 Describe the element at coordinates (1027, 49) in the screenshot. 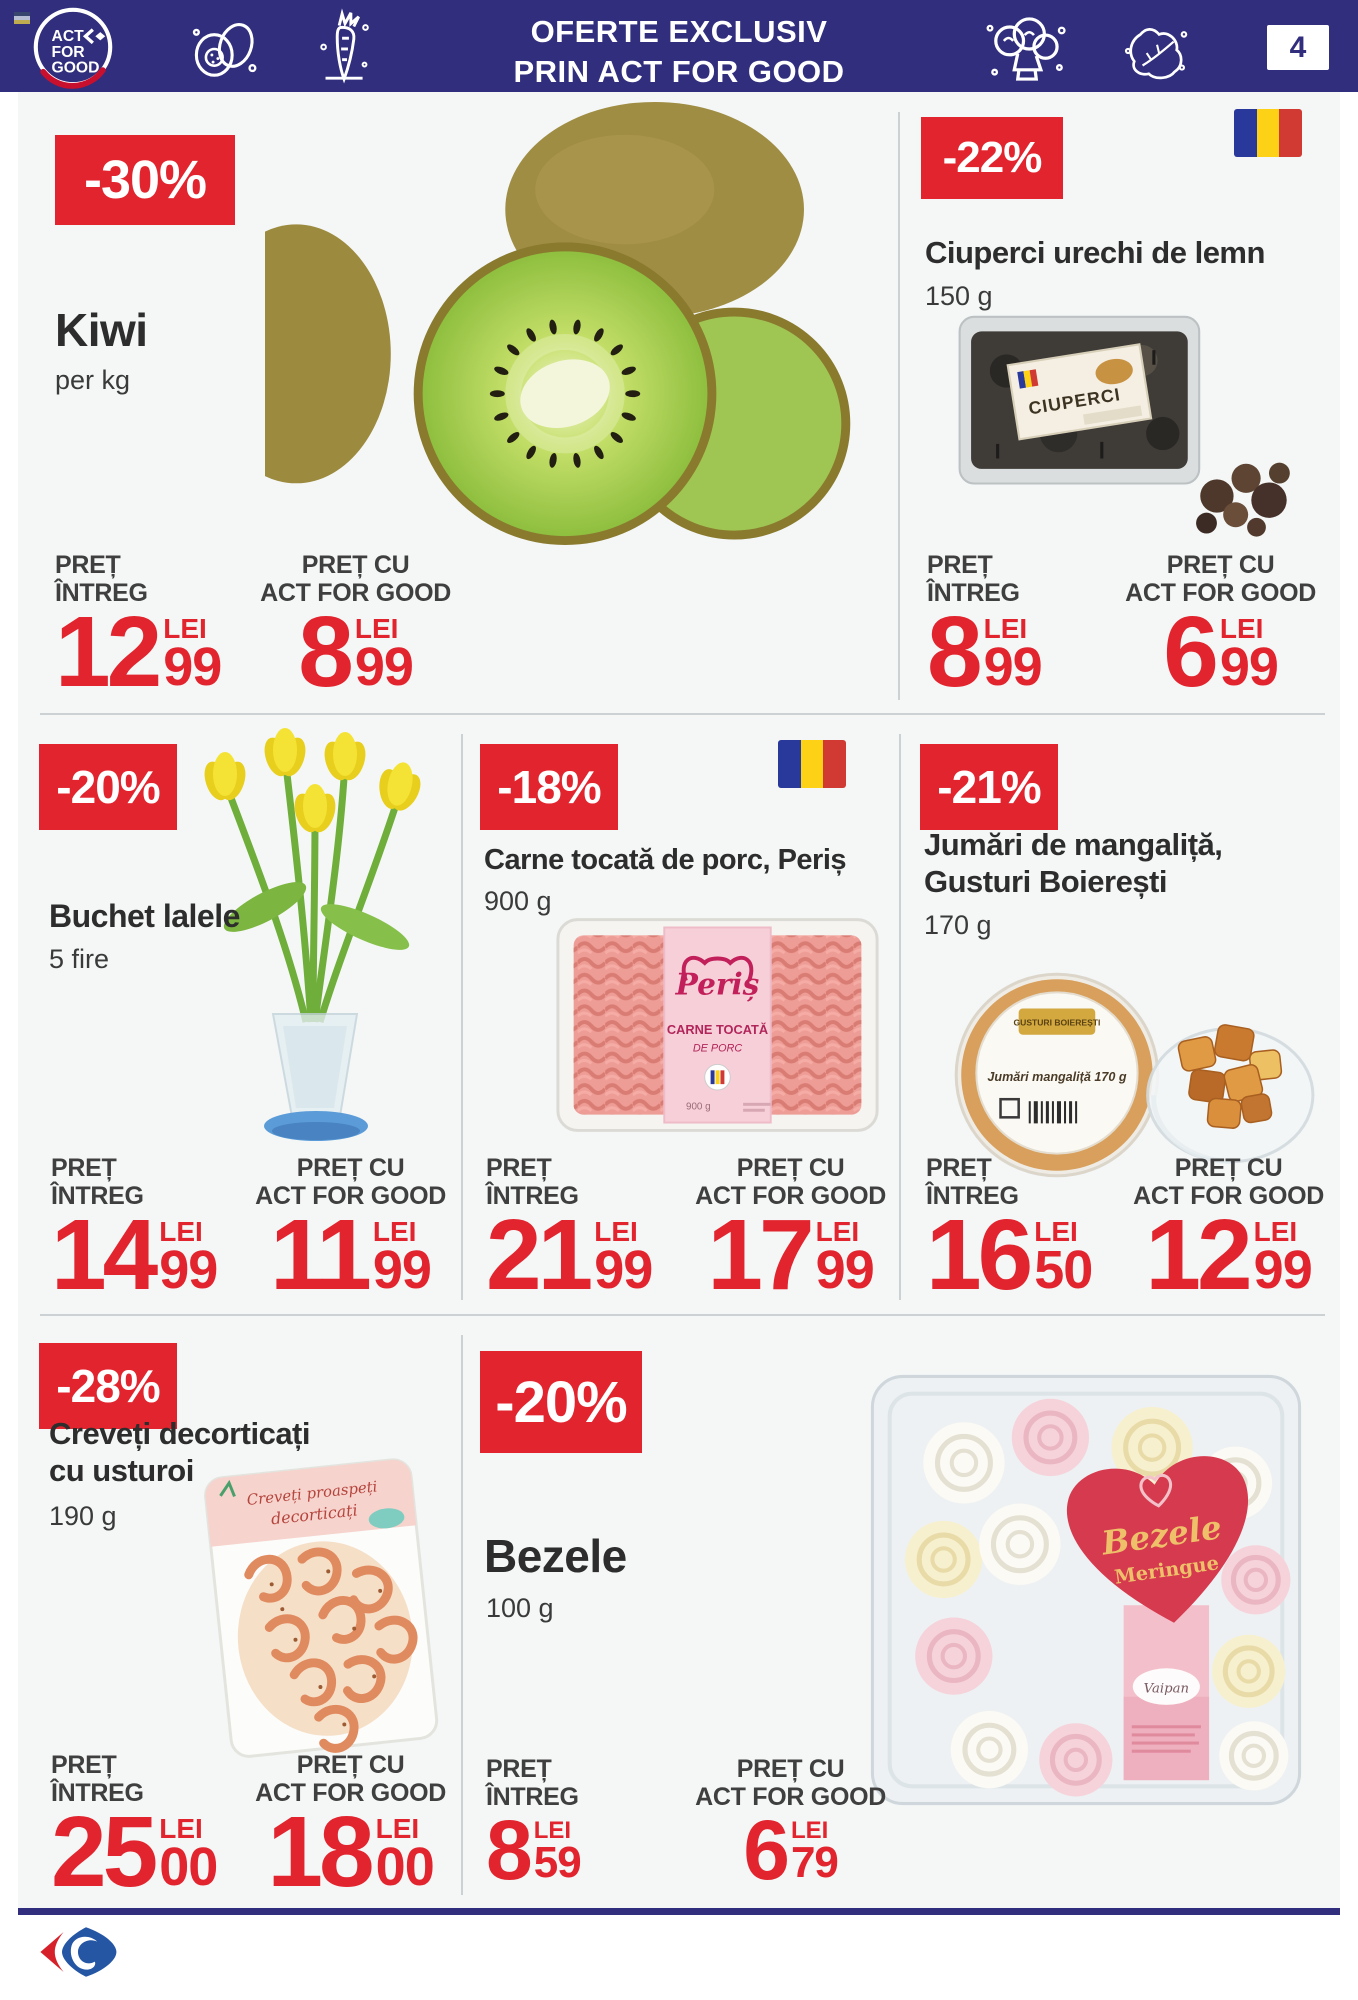

I see `broccoli-icon` at that location.